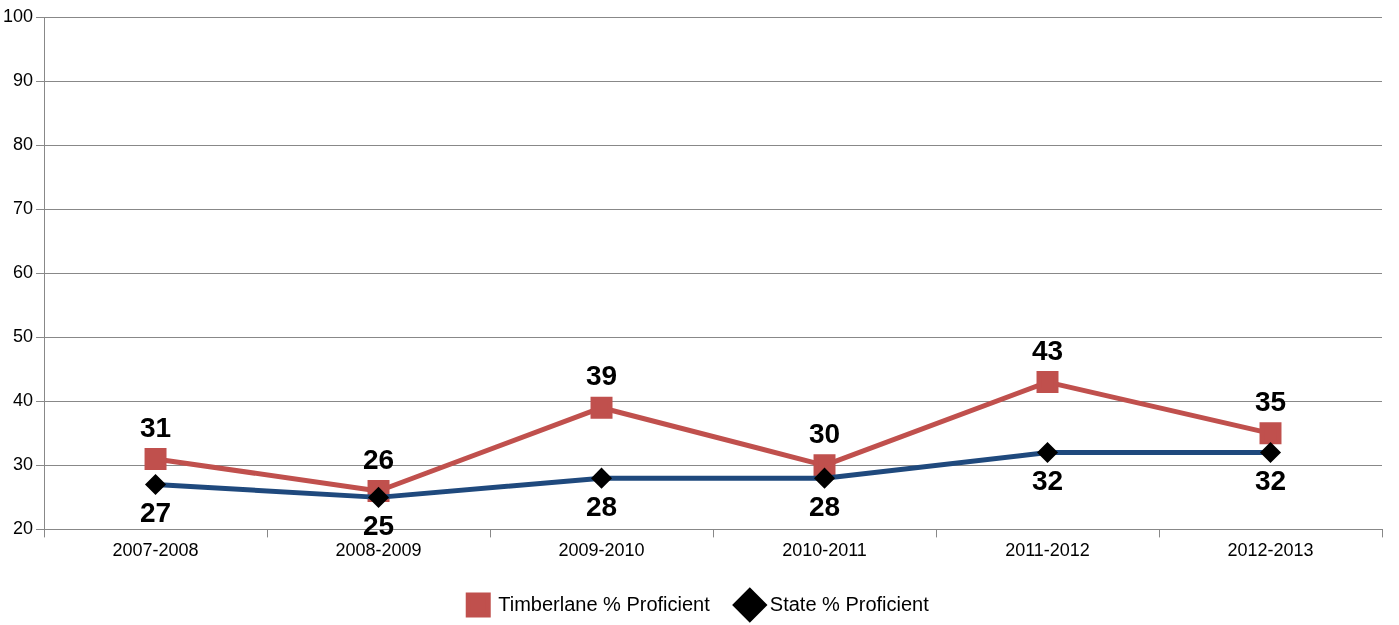 This screenshot has height=625, width=1399. Describe the element at coordinates (23, 464) in the screenshot. I see `y-tick-label: 30` at that location.